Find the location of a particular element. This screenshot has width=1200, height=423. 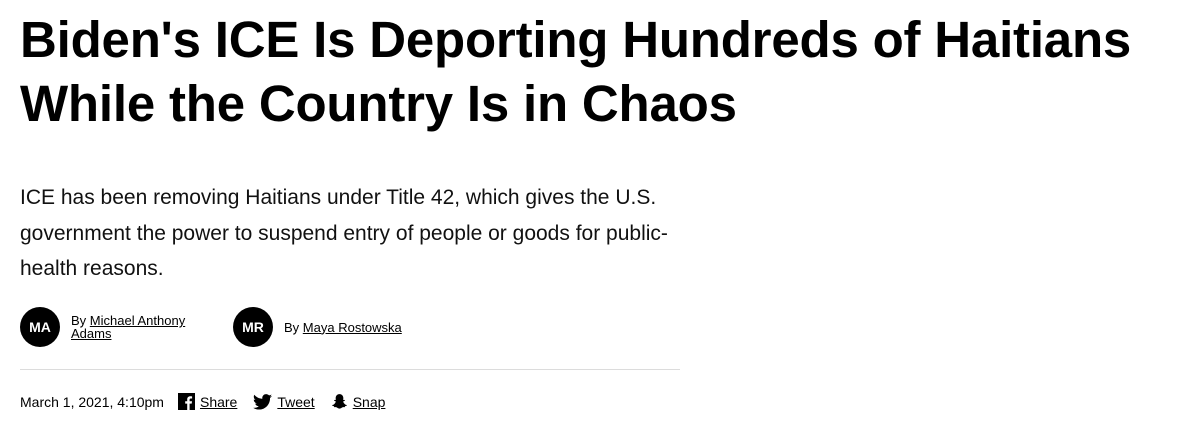

author-michael-anthony-adams: MA By Michael Anthony Adams is located at coordinates (109, 327).